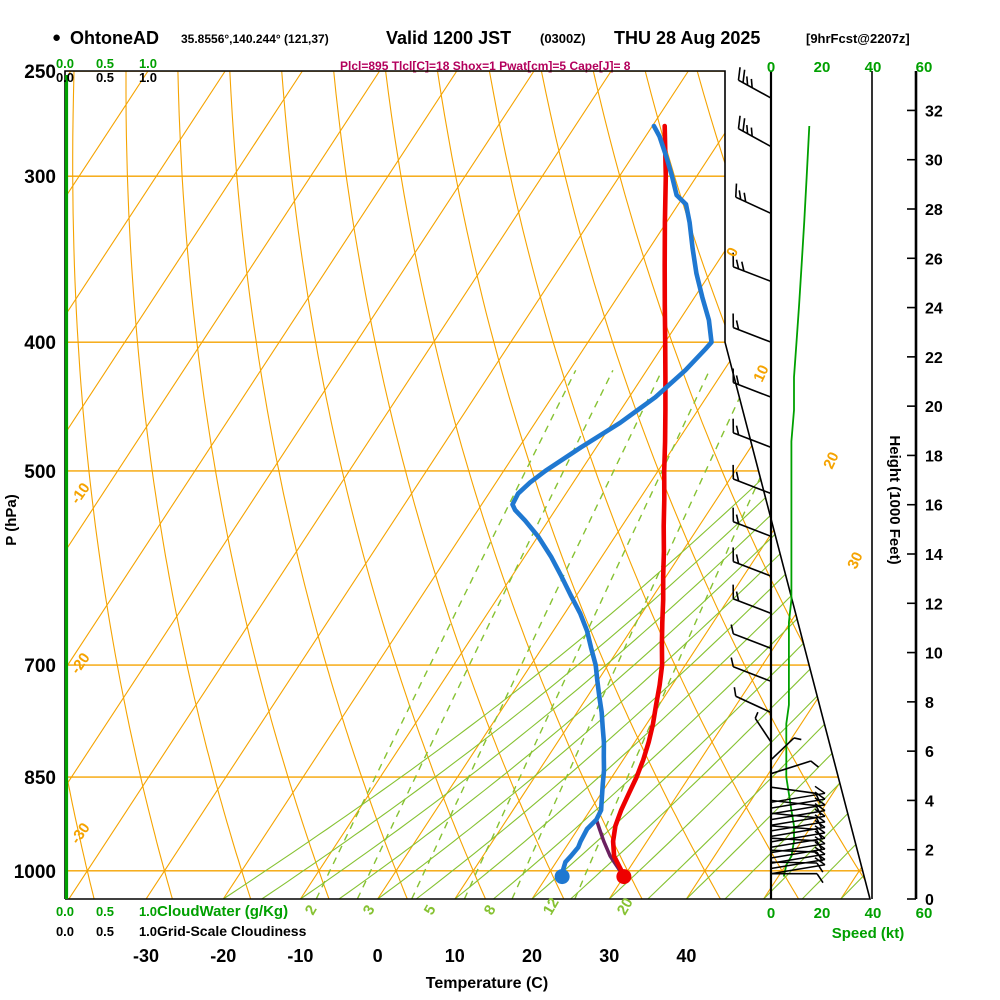  Describe the element at coordinates (563, 38) in the screenshot. I see `valid-time-utc: (0300Z)` at that location.